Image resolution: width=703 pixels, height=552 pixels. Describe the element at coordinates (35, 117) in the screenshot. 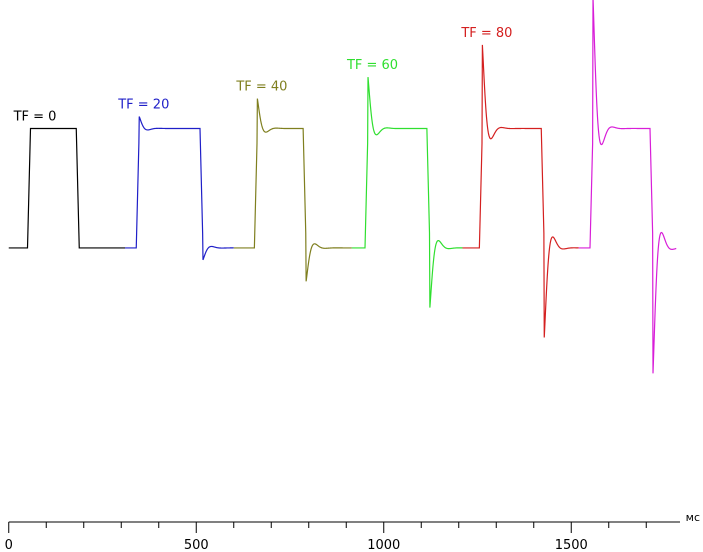

I see `series-label-0: TF = 0` at that location.